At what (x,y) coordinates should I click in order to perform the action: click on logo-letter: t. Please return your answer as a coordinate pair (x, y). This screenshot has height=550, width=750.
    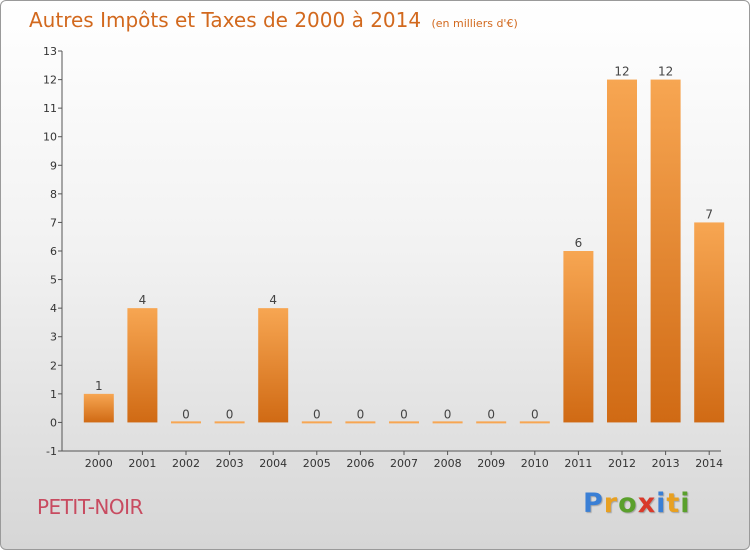
    Looking at the image, I should click on (673, 503).